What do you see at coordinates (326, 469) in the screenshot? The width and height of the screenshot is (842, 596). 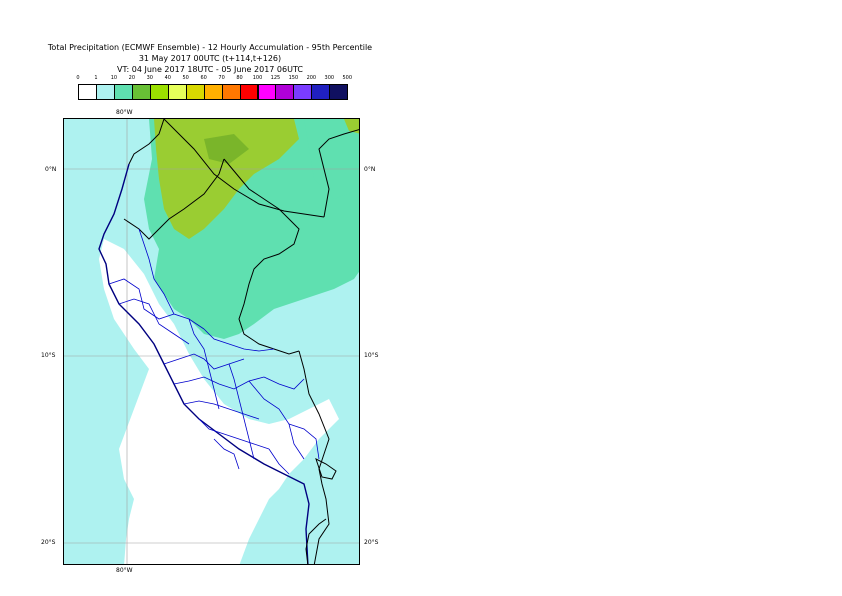 I see `lake-titicaca` at bounding box center [326, 469].